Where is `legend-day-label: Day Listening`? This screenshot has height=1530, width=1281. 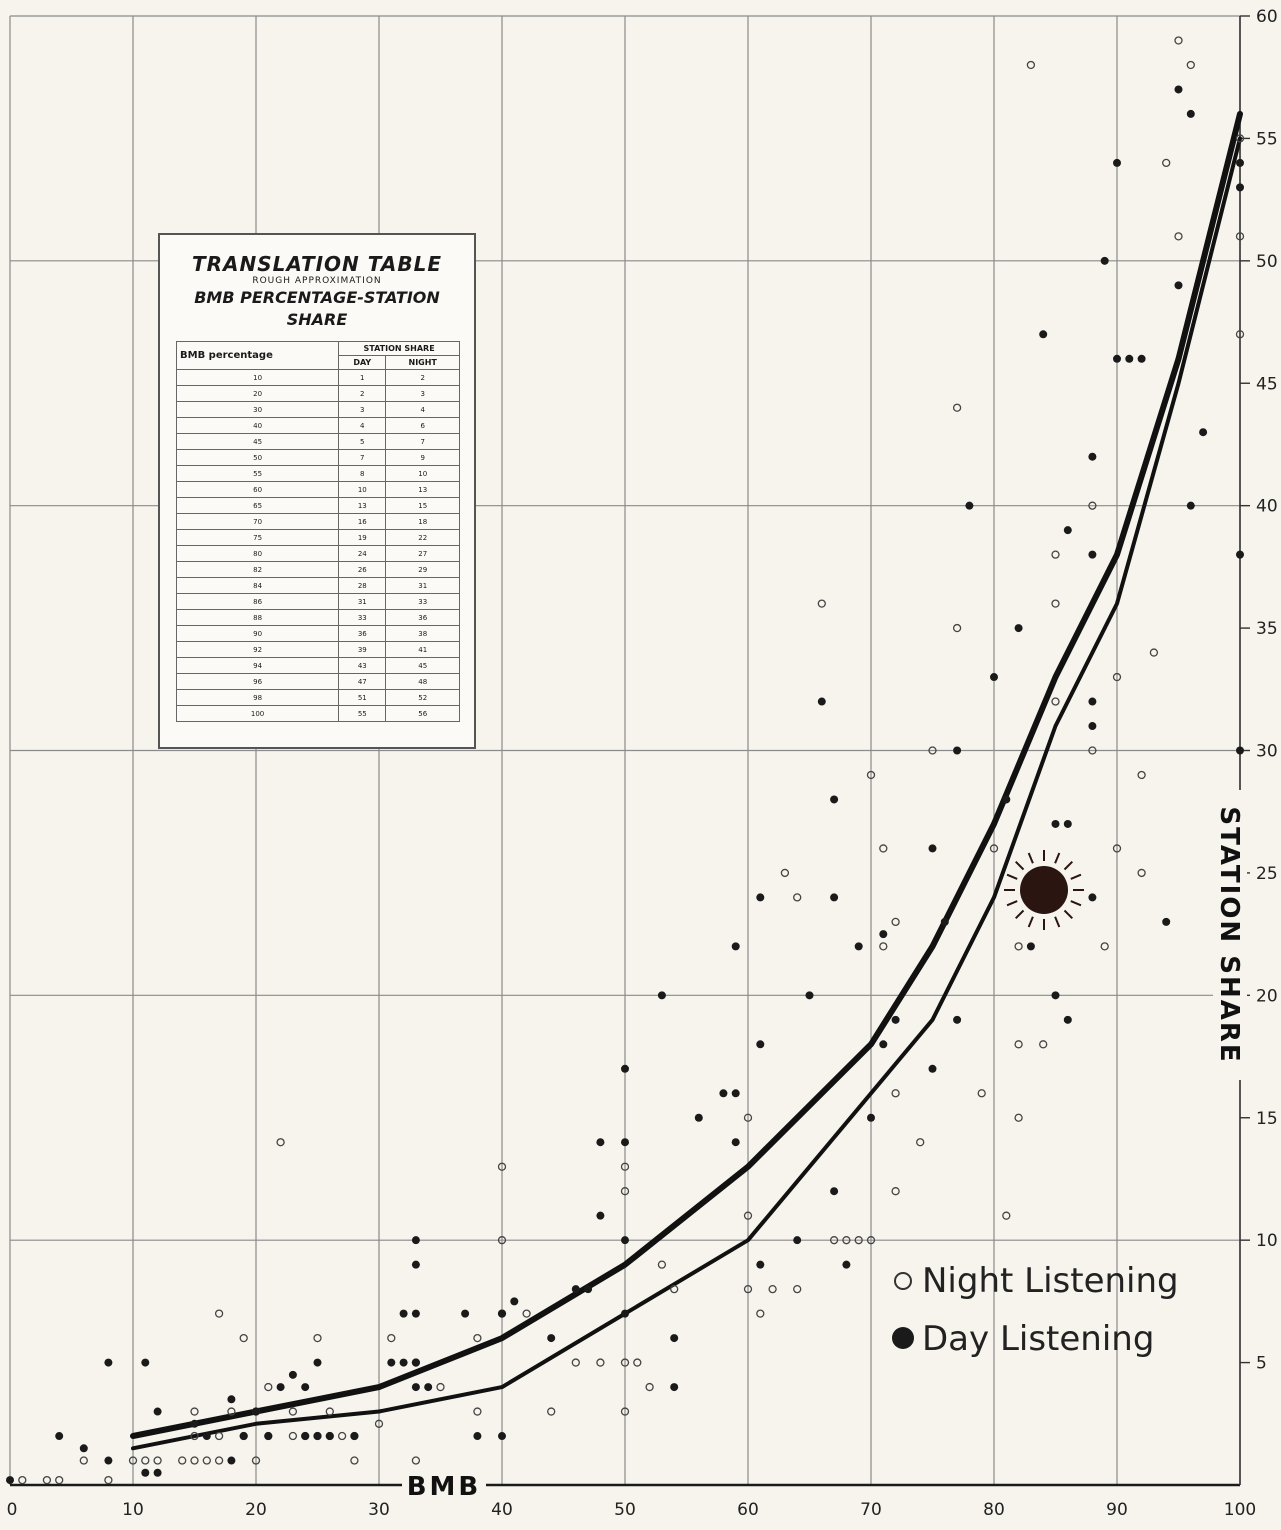
legend-day-label: Day Listening is located at coordinates (1038, 1339).